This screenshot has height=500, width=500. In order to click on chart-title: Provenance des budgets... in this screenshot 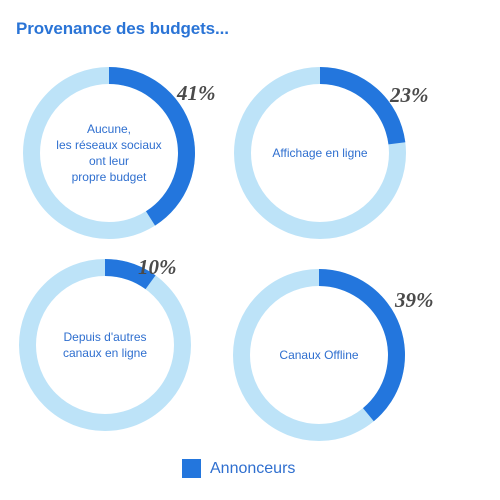, I will do `click(122, 28)`.